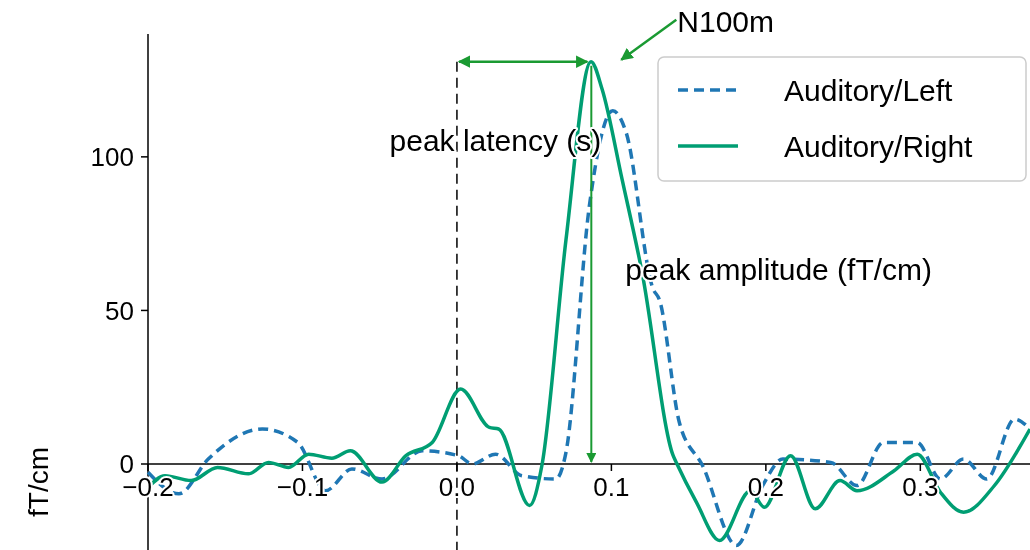  Describe the element at coordinates (869, 90) in the screenshot. I see `legend-label: Auditory/Left` at that location.